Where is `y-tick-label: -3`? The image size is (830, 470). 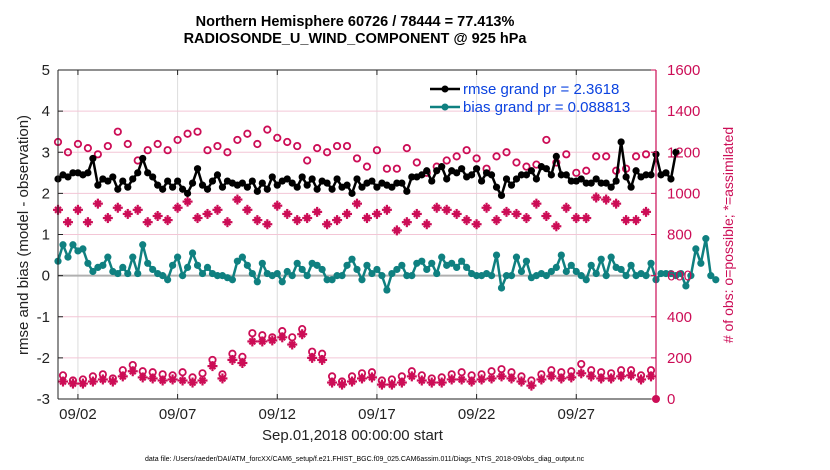
y-tick-label: -3 is located at coordinates (43, 399).